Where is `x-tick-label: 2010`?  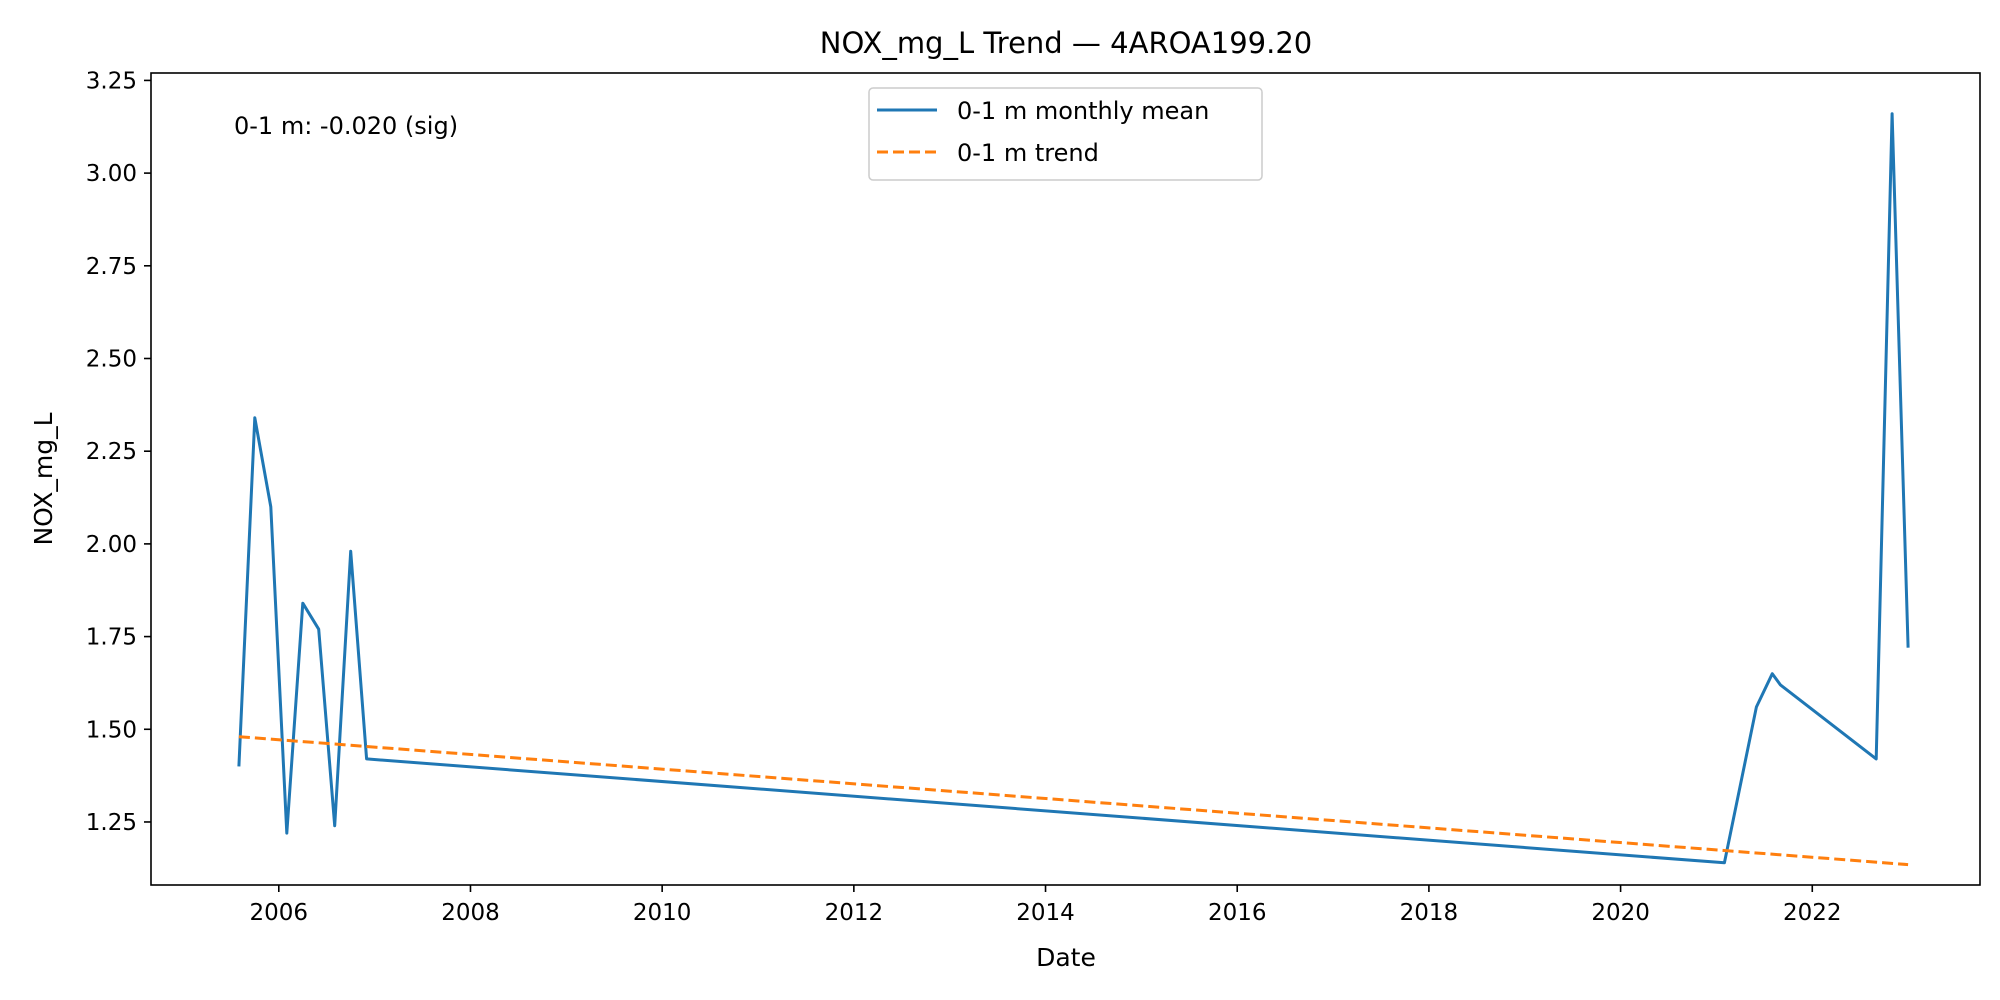 x-tick-label: 2010 is located at coordinates (662, 913).